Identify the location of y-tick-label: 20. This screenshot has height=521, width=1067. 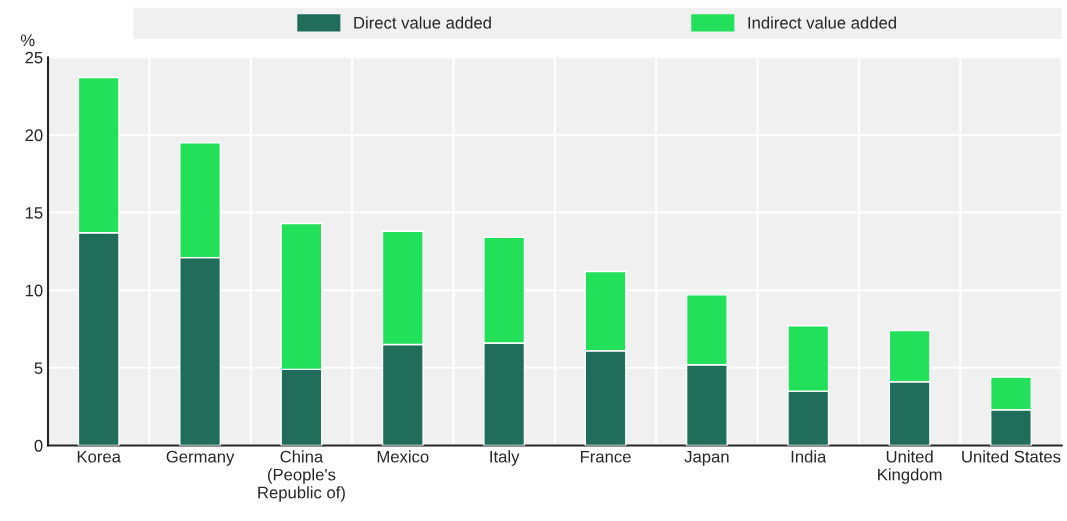
(34, 135).